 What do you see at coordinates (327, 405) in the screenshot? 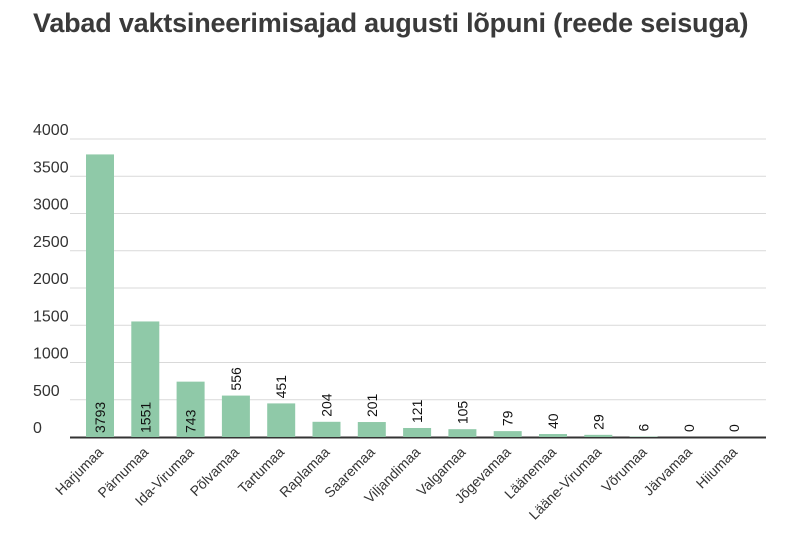
I see `data-label: 204` at bounding box center [327, 405].